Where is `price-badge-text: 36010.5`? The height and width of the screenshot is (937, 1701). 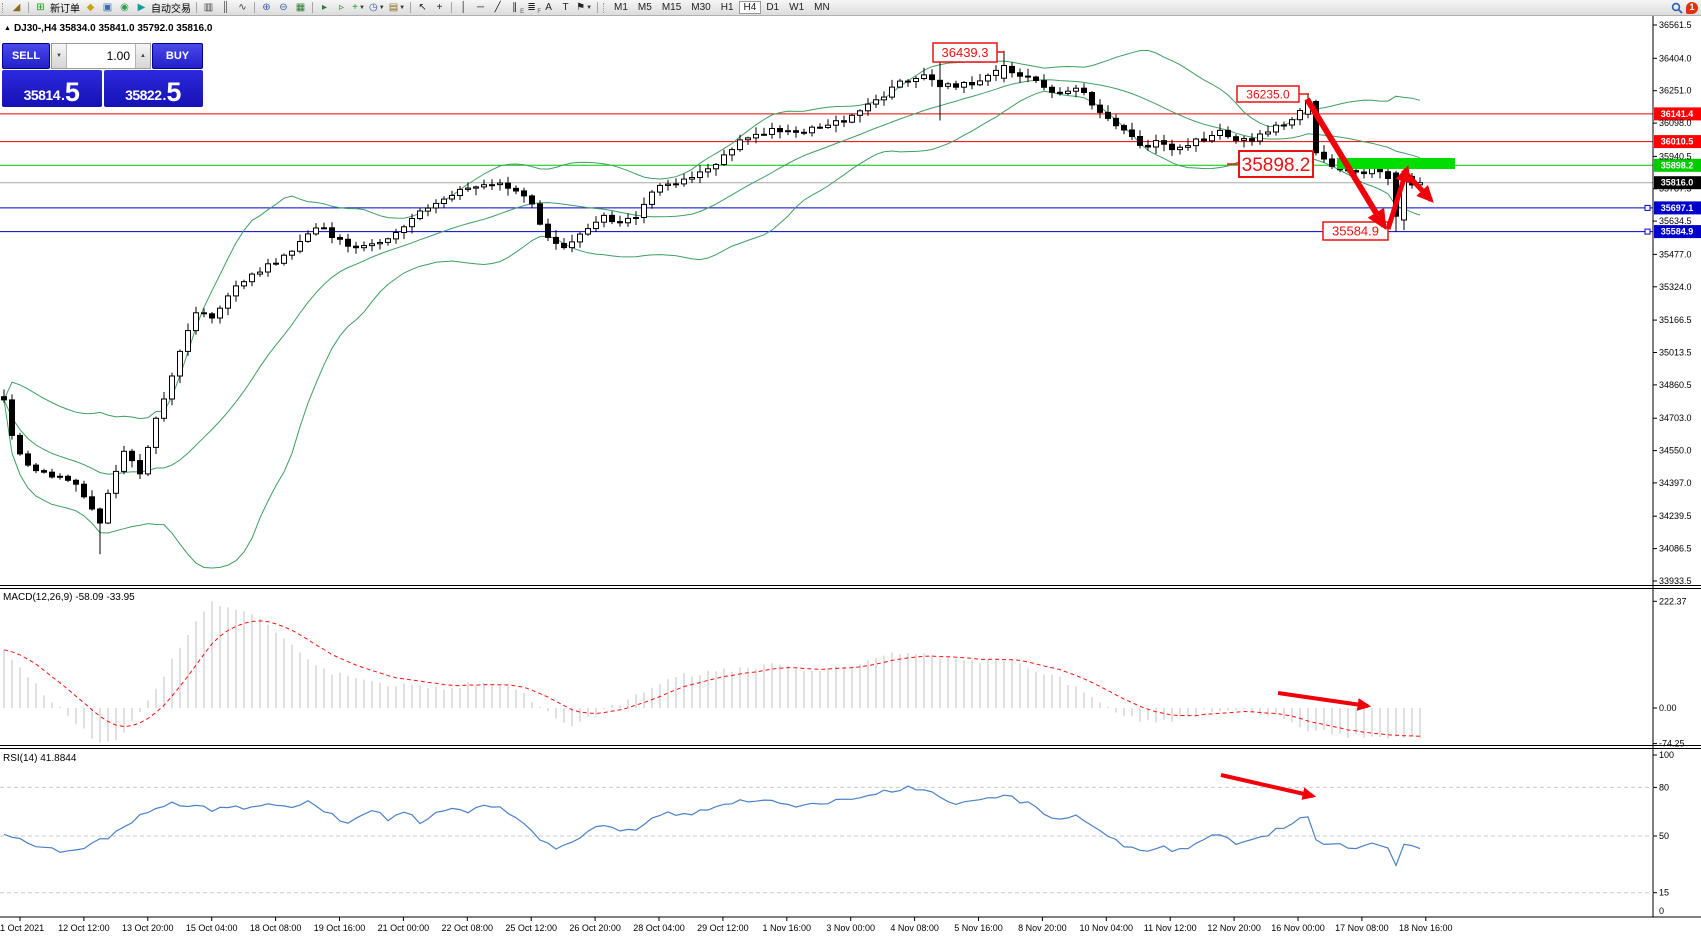 price-badge-text: 36010.5 is located at coordinates (1677, 142).